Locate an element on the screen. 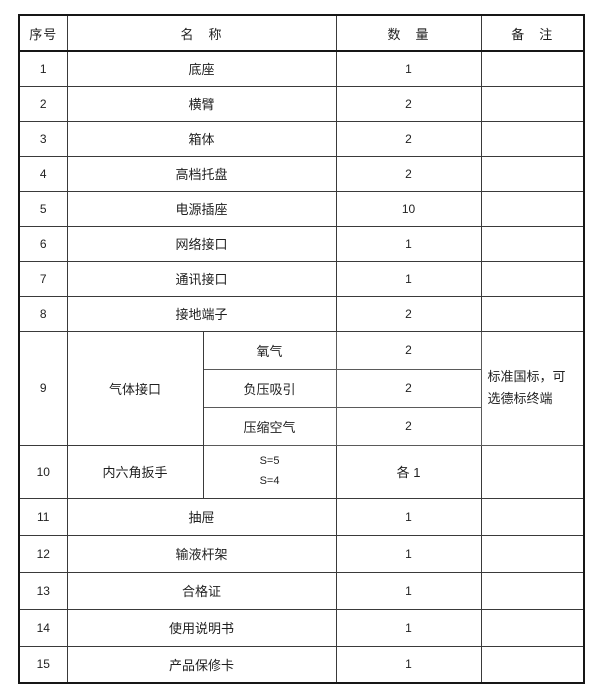  cell-name: 电源插座 is located at coordinates (201, 208).